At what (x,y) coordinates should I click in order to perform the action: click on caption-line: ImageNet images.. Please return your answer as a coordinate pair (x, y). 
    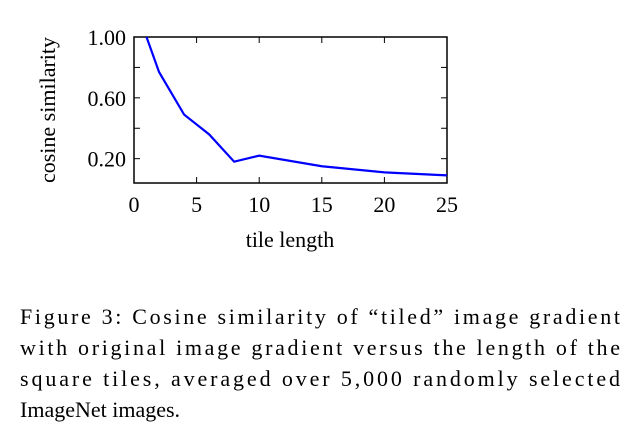
    Looking at the image, I should click on (100, 409).